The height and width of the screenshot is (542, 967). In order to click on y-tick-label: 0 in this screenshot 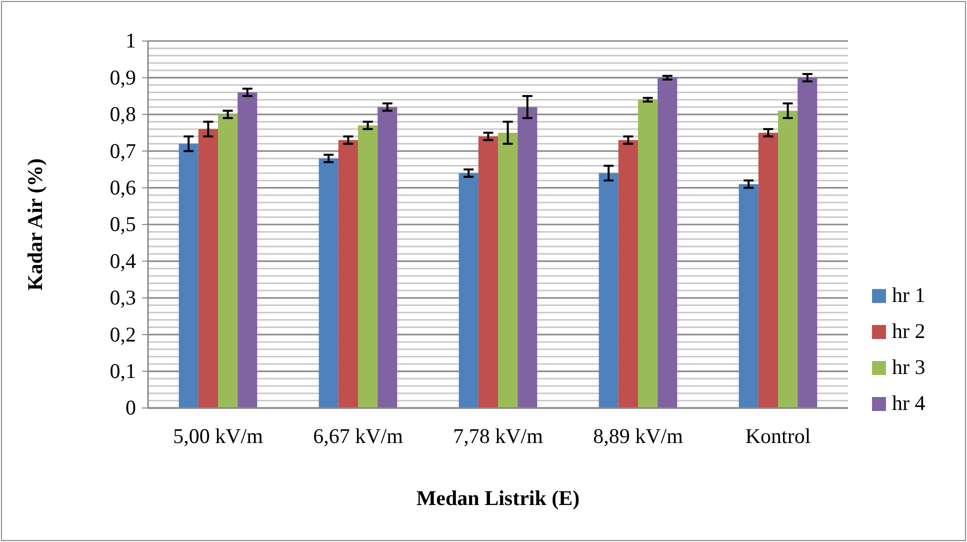, I will do `click(131, 408)`.